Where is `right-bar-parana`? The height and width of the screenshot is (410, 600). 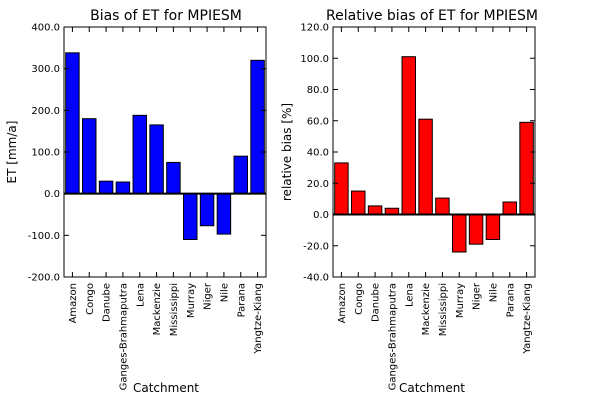
right-bar-parana is located at coordinates (509, 208).